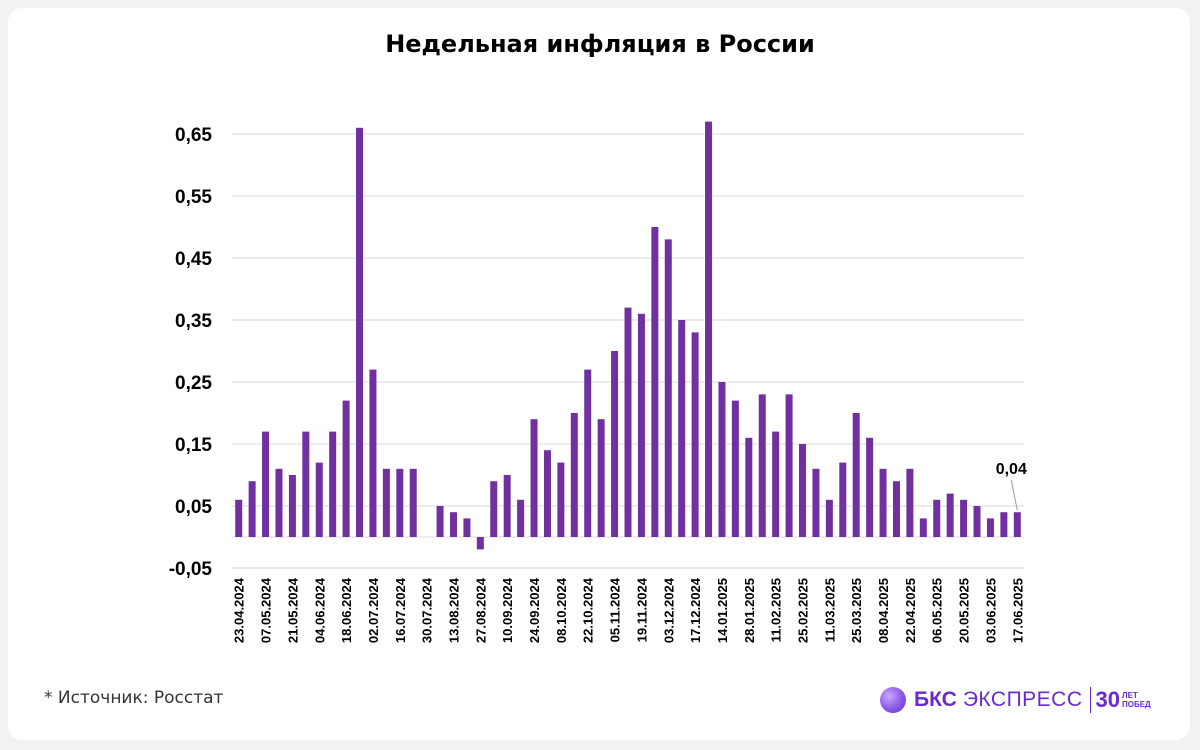  I want to click on x-tick-label: 28.01.2025, so click(749, 610).